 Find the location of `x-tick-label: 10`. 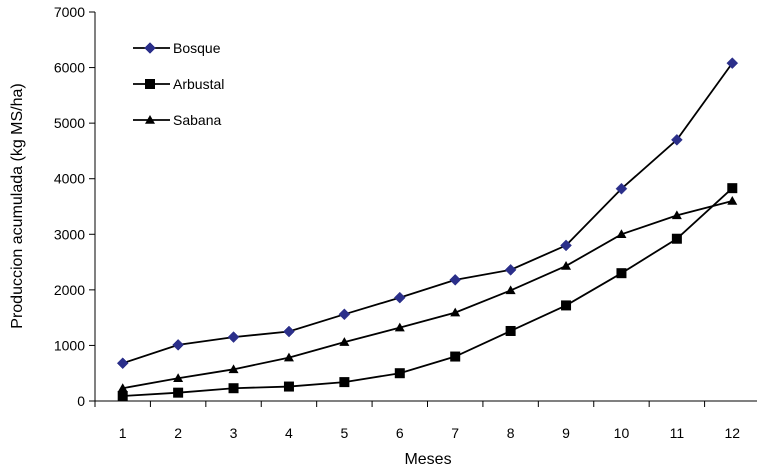

x-tick-label: 10 is located at coordinates (622, 433).